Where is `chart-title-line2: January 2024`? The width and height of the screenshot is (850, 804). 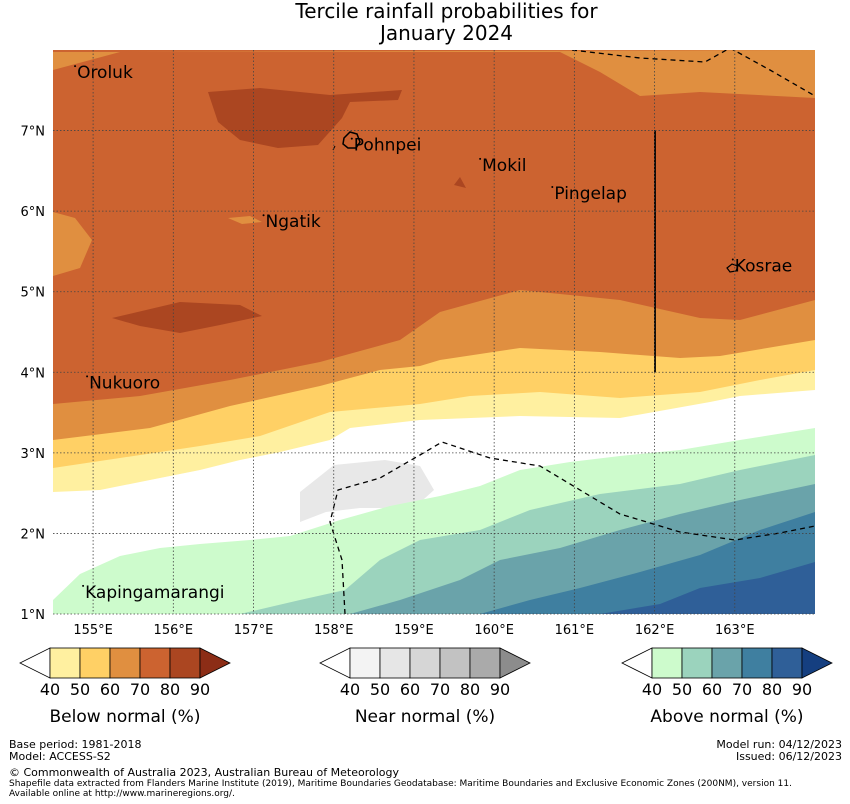 chart-title-line2: January 2024 is located at coordinates (446, 33).